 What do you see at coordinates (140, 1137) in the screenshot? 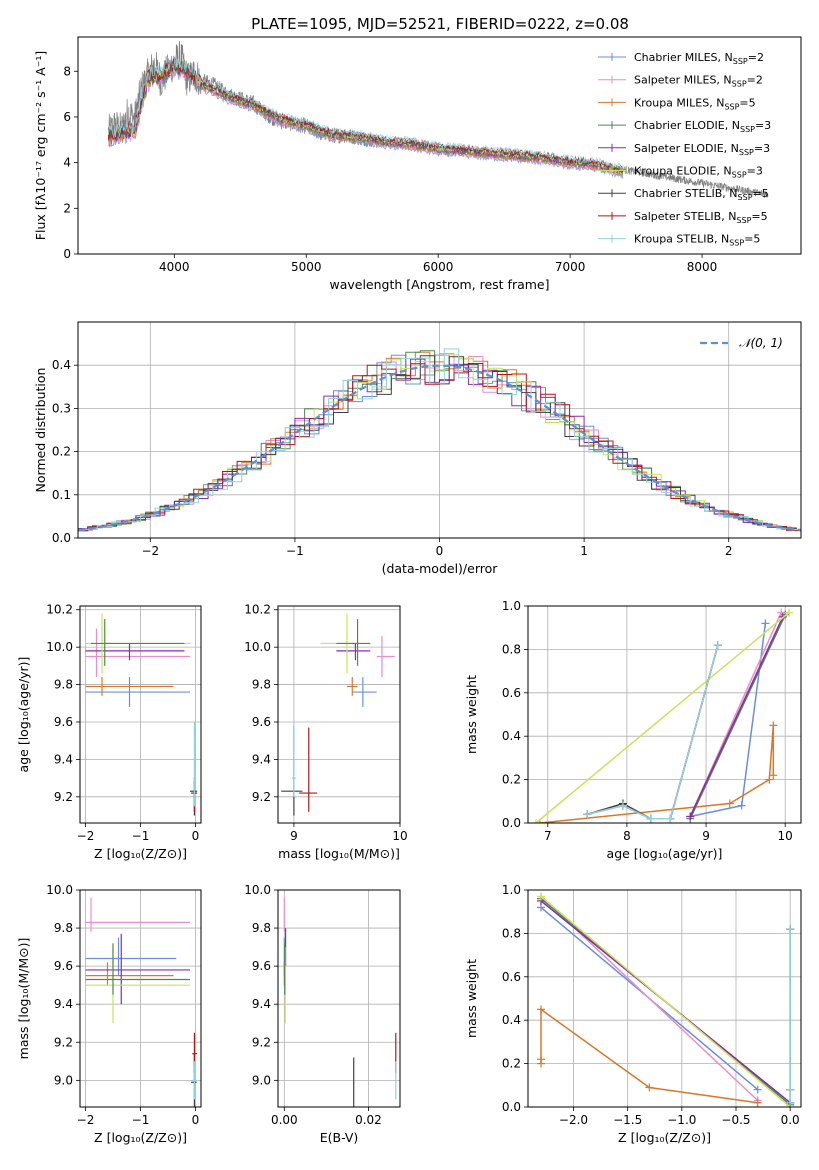
I see `x-axis-label: Z [log₁₀(Z/Z⊙)]` at bounding box center [140, 1137].